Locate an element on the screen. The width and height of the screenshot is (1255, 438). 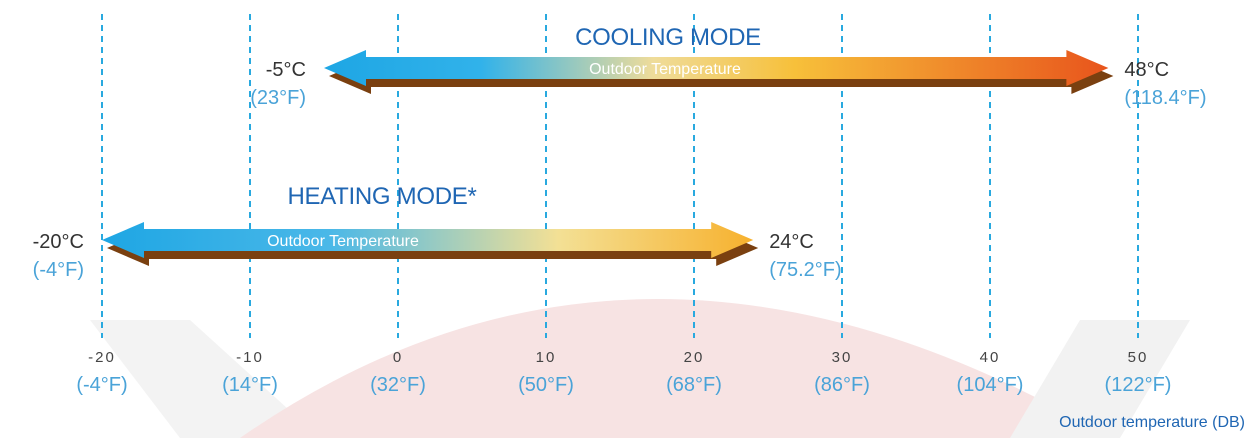
x-tick-label-fahrenheit: (68°F) is located at coordinates (694, 385).